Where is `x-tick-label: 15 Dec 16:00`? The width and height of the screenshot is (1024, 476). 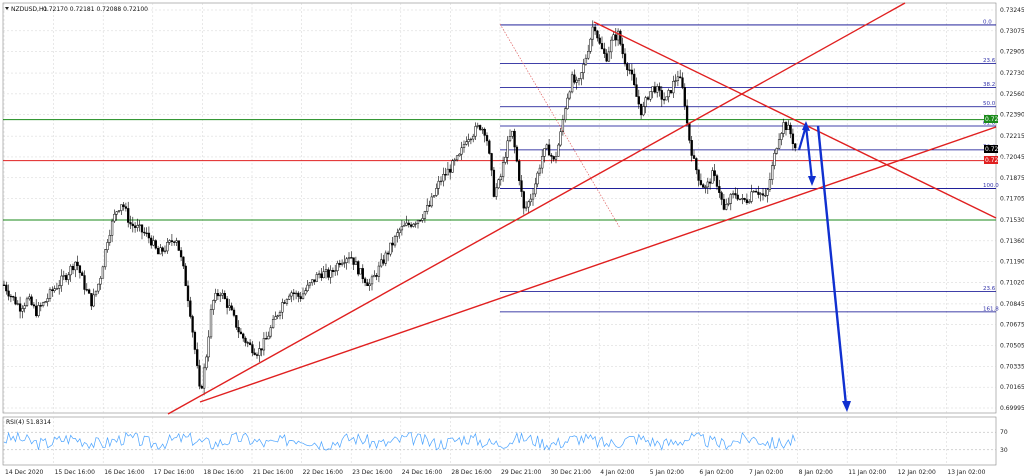
x-tick-label: 15 Dec 16:00 is located at coordinates (75, 472).